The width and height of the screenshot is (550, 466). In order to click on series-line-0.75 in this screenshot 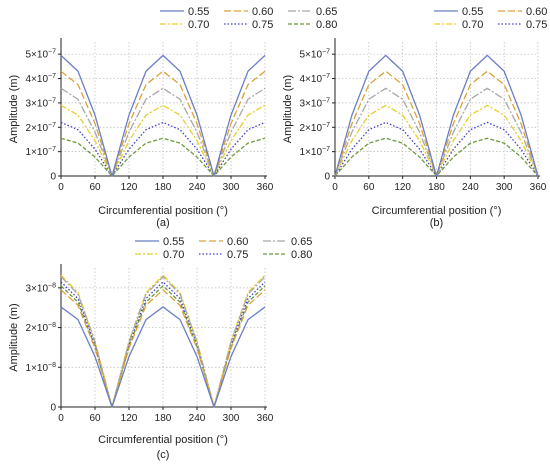, I will do `click(163, 149)`.